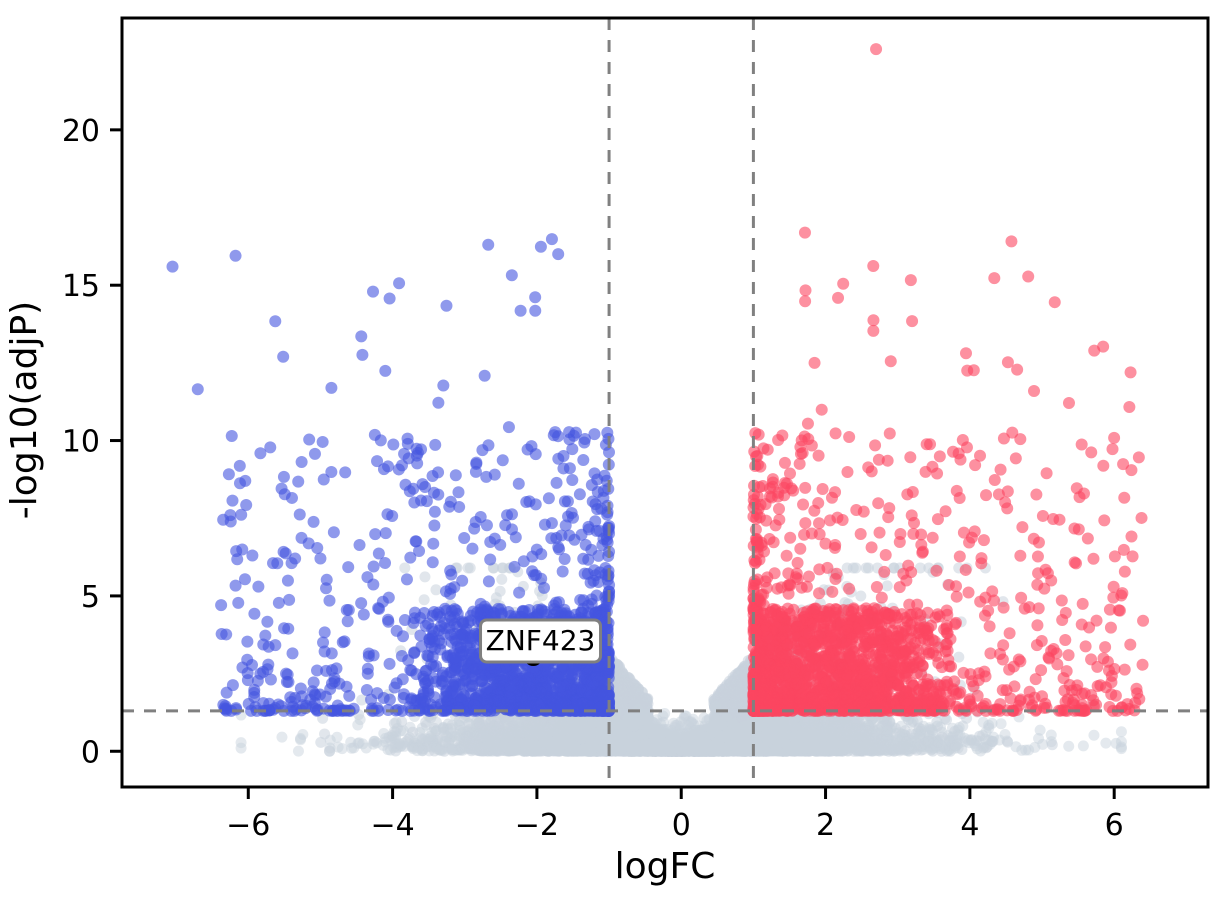 The image size is (1228, 906). What do you see at coordinates (90, 597) in the screenshot?
I see `y-tick-label: 5` at bounding box center [90, 597].